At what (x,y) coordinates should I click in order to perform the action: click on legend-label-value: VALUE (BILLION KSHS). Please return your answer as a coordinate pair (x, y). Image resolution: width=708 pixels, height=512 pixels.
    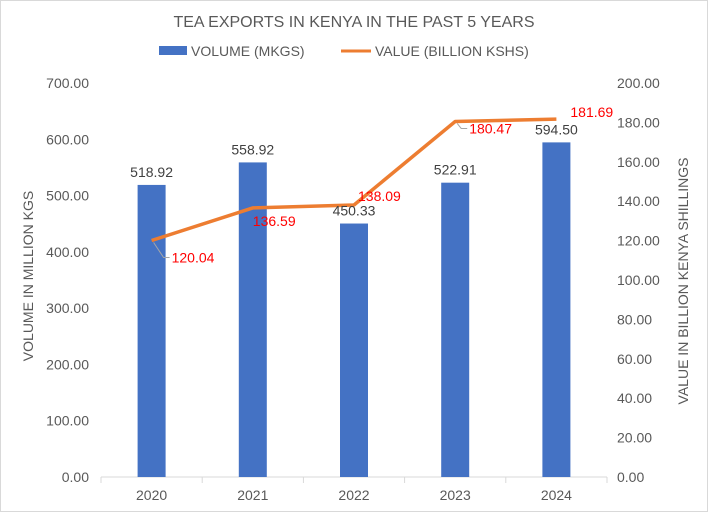
    Looking at the image, I should click on (452, 51).